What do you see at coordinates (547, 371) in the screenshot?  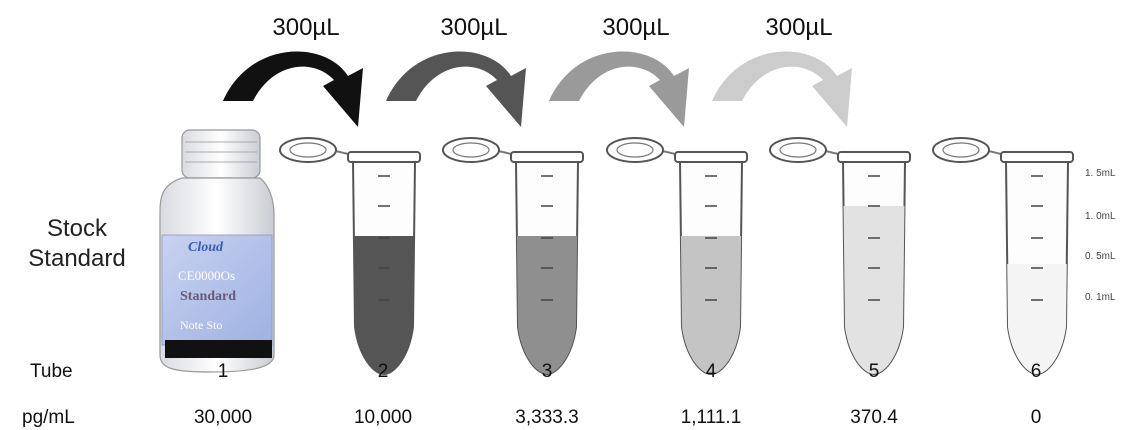 I see `tube-number-3: 3` at bounding box center [547, 371].